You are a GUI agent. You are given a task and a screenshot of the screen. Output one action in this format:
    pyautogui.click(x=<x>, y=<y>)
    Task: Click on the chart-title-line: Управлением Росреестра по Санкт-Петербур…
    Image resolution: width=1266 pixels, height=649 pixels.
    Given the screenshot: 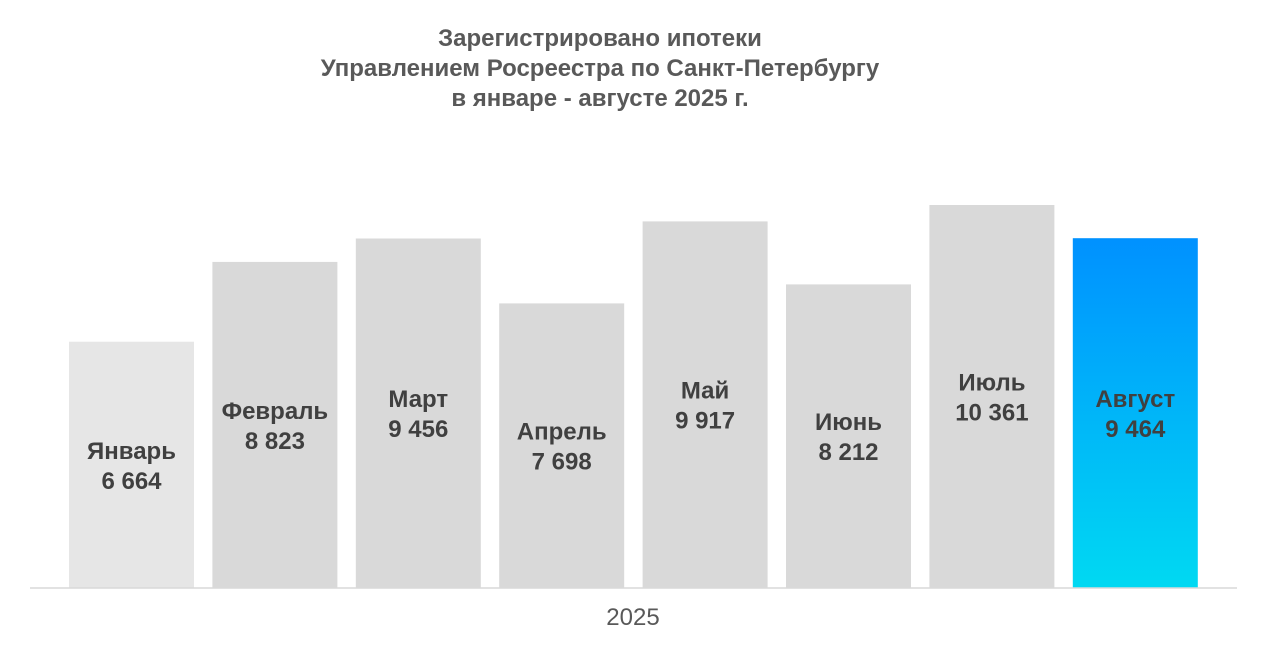 What is the action you would take?
    pyautogui.click(x=600, y=68)
    